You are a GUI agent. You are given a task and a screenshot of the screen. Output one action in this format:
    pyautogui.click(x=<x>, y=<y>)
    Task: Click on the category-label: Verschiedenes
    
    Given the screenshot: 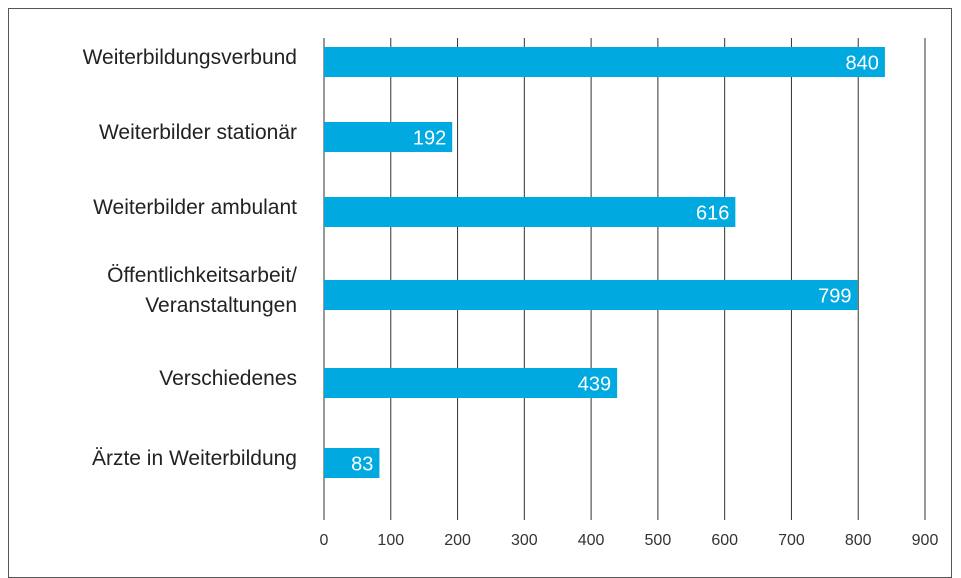 What is the action you would take?
    pyautogui.click(x=228, y=378)
    